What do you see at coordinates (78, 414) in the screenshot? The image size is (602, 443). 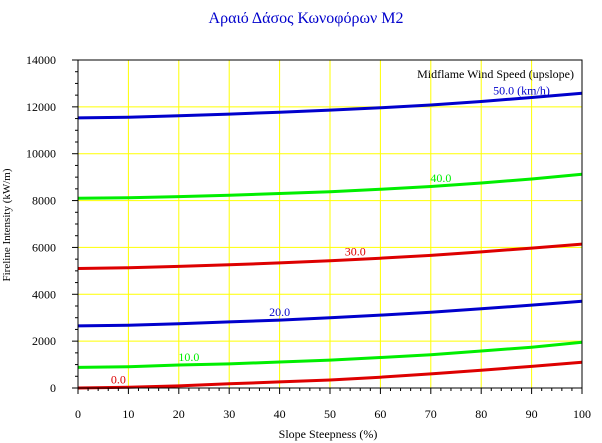 I see `x-tick-label: 0` at bounding box center [78, 414].